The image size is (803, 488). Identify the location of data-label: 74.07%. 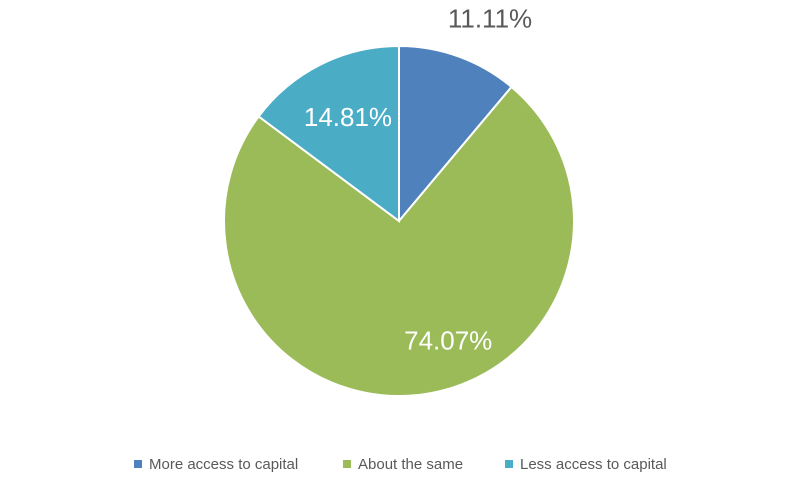
(448, 341).